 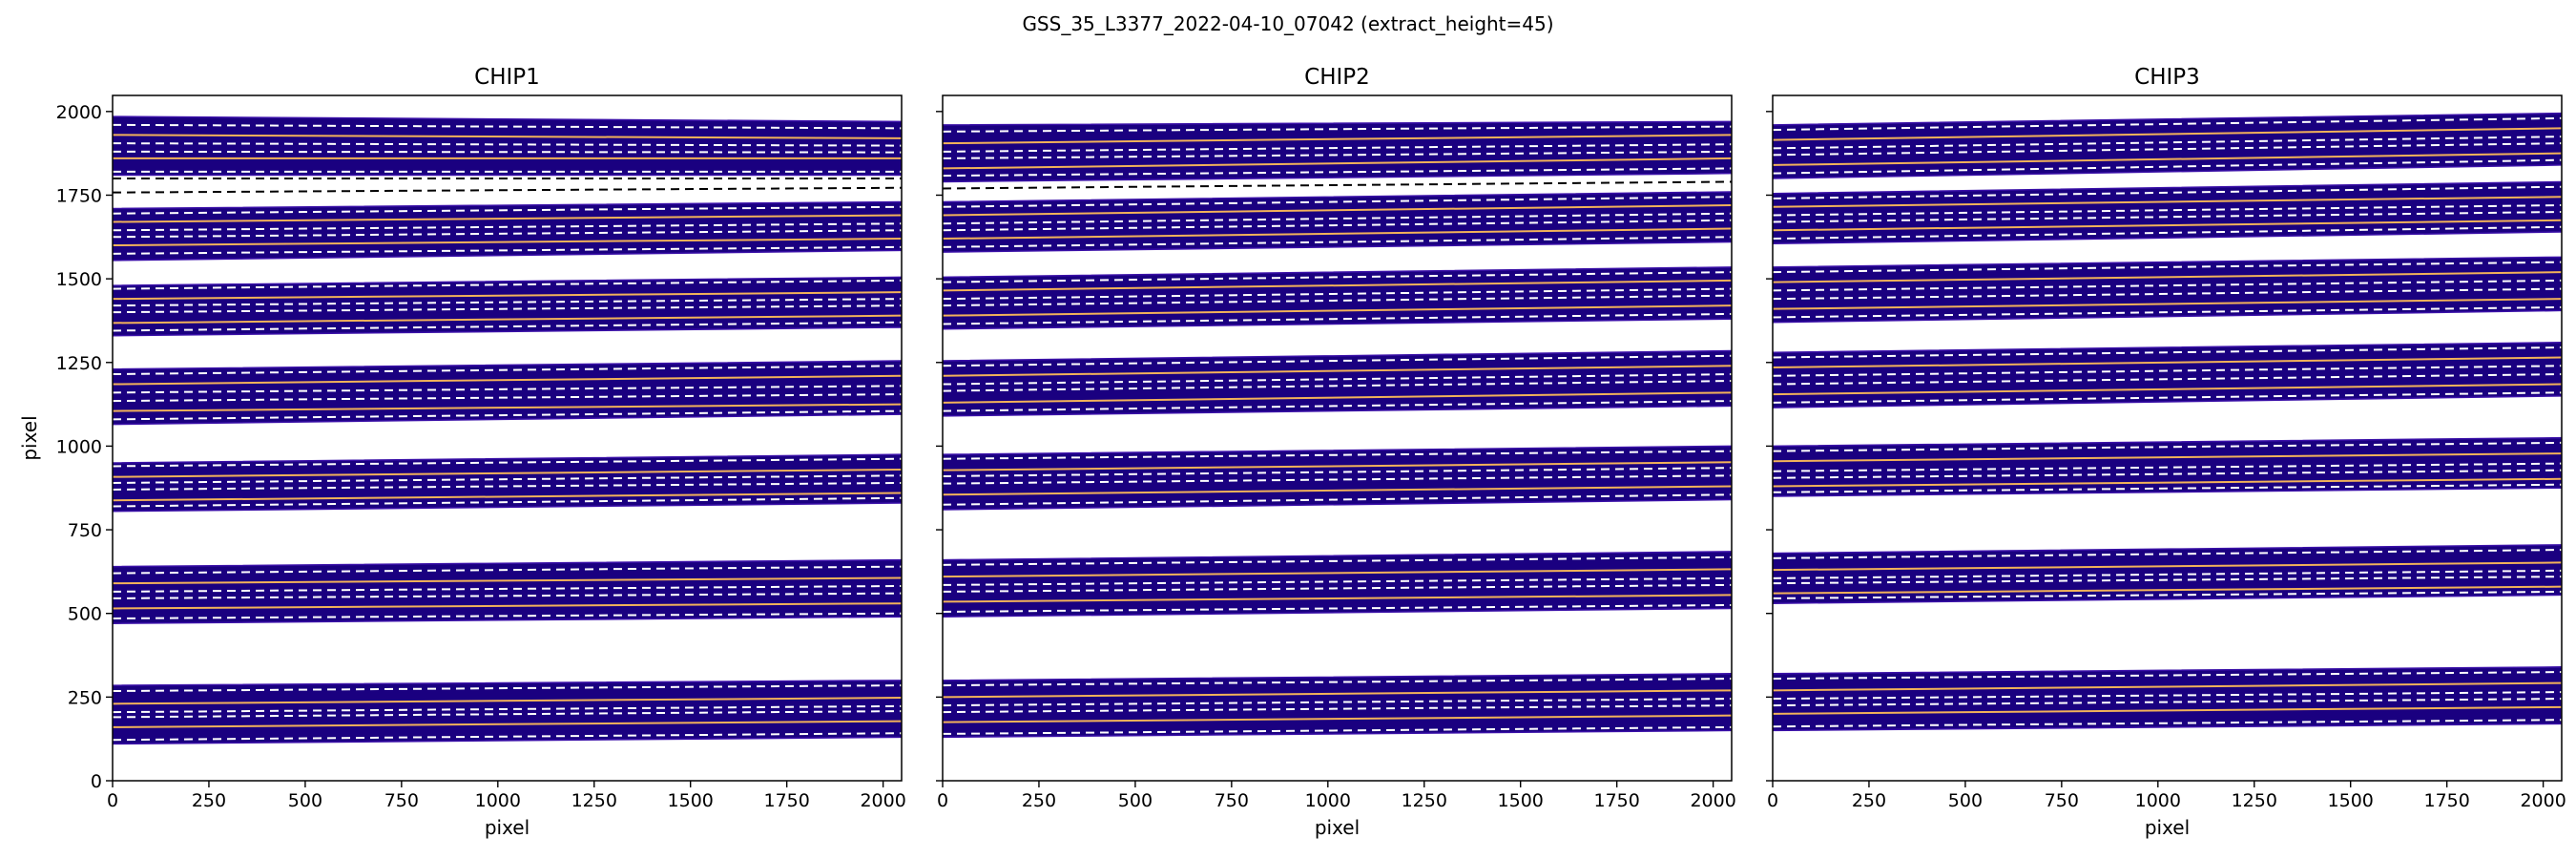 What do you see at coordinates (79, 446) in the screenshot?
I see `y-tick-label: 1000` at bounding box center [79, 446].